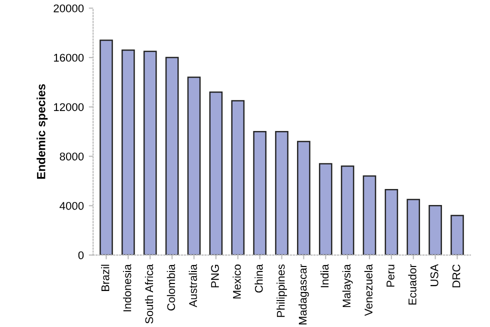 The width and height of the screenshot is (490, 327). Describe the element at coordinates (105, 277) in the screenshot. I see `x-tick-label: Brazil` at that location.